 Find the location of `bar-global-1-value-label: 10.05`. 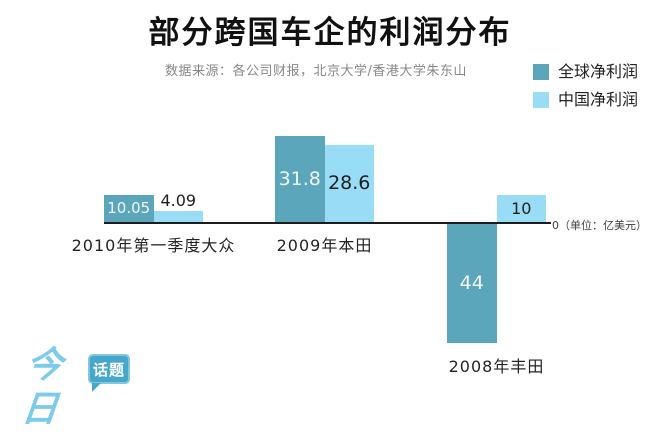

bar-global-1-value-label: 10.05 is located at coordinates (129, 208).